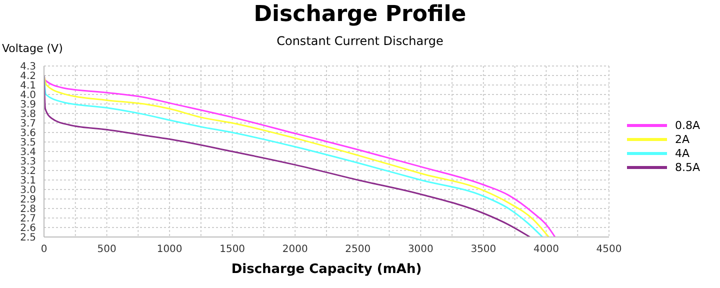  I want to click on y-tick-label: 3.6, so click(28, 134).